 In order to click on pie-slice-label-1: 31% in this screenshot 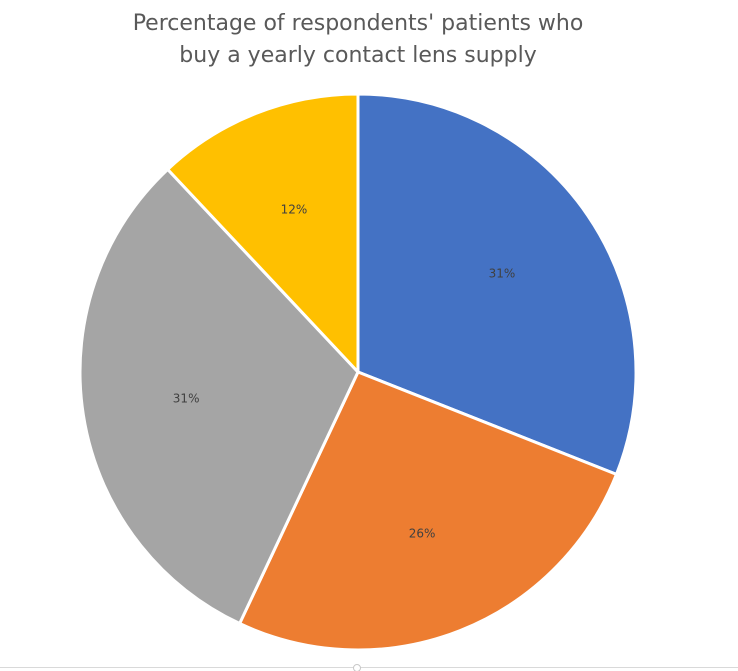, I will do `click(502, 274)`.